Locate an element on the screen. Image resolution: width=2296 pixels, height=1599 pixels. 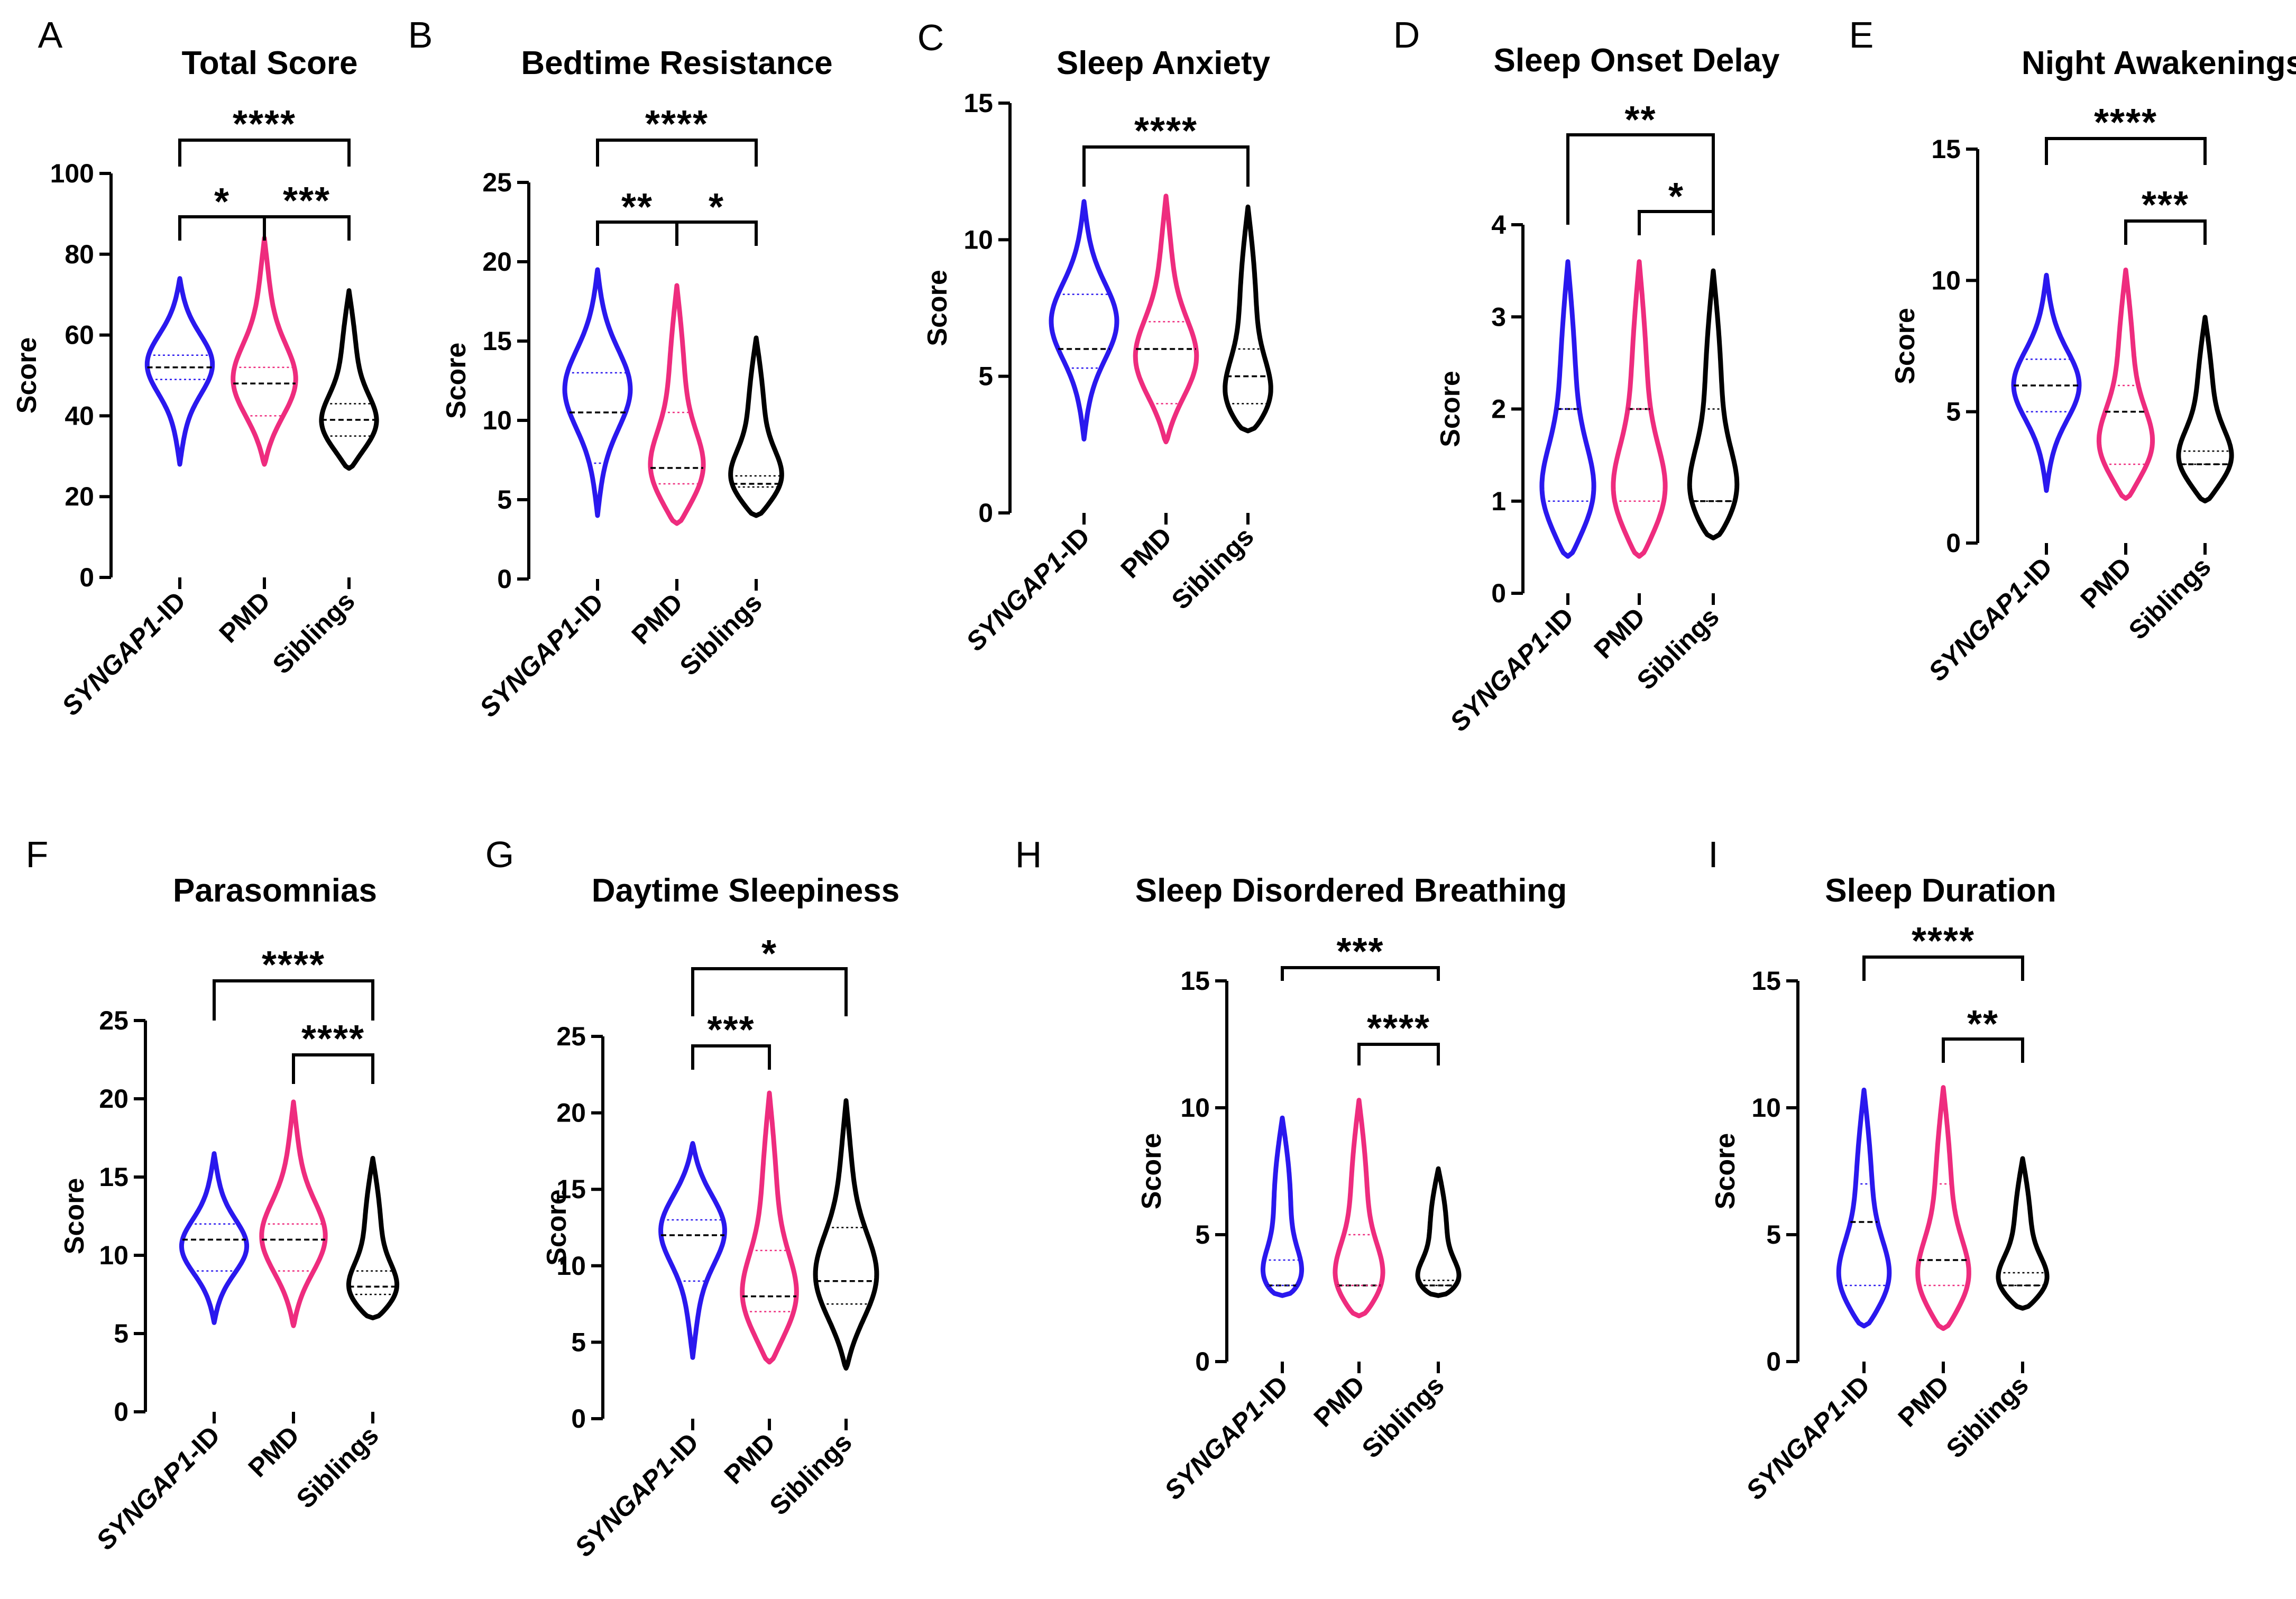
chart-title: Parasomnias is located at coordinates (275, 891).